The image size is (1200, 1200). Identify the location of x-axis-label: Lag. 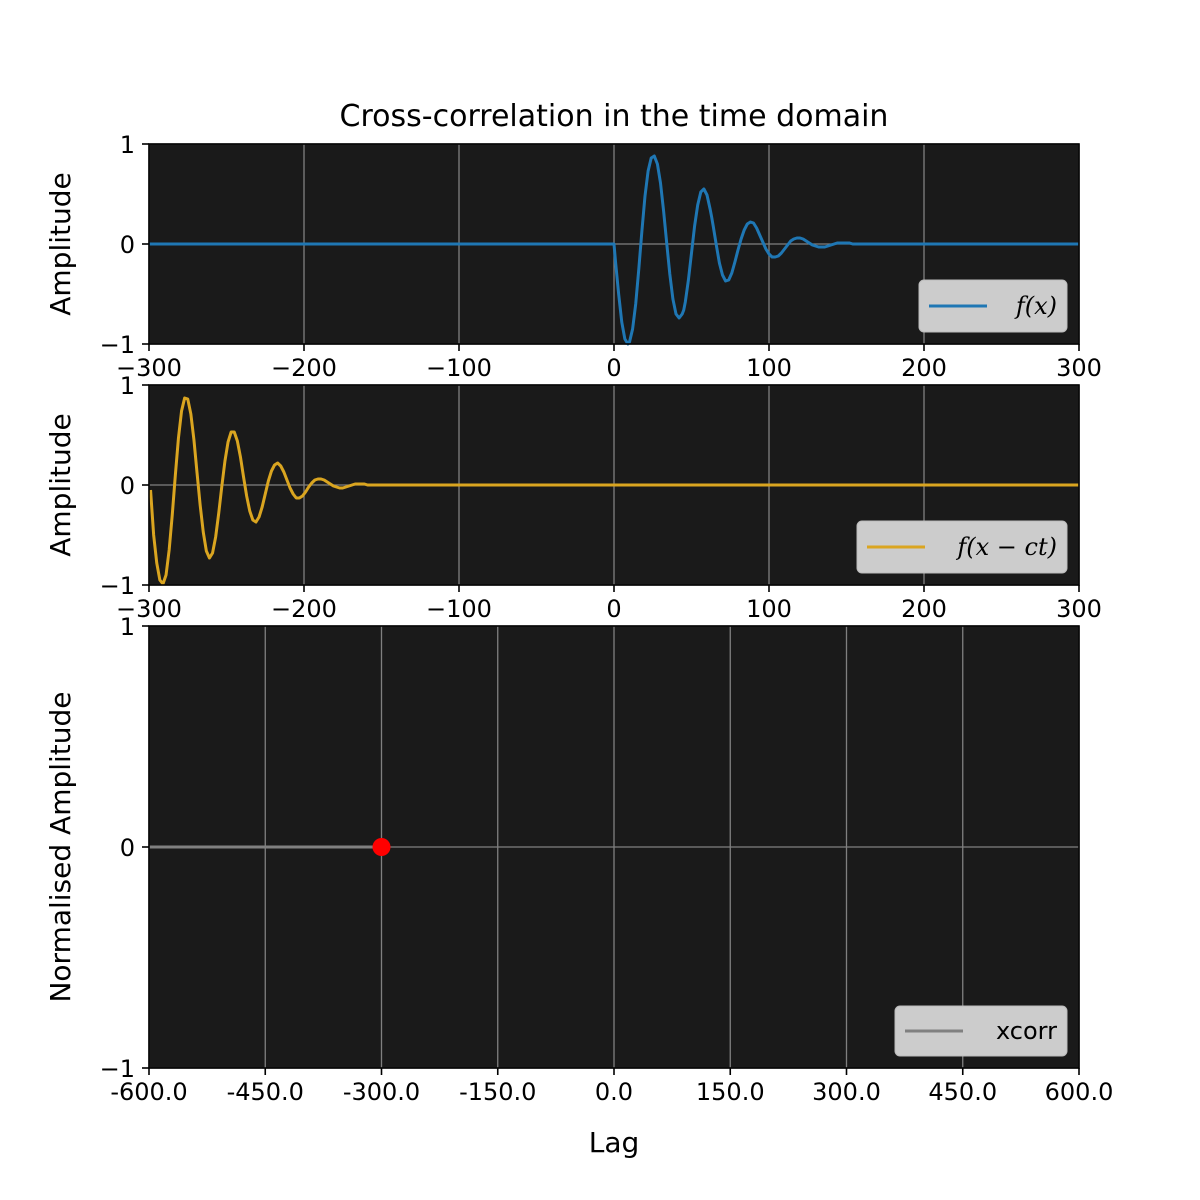
(614, 1142).